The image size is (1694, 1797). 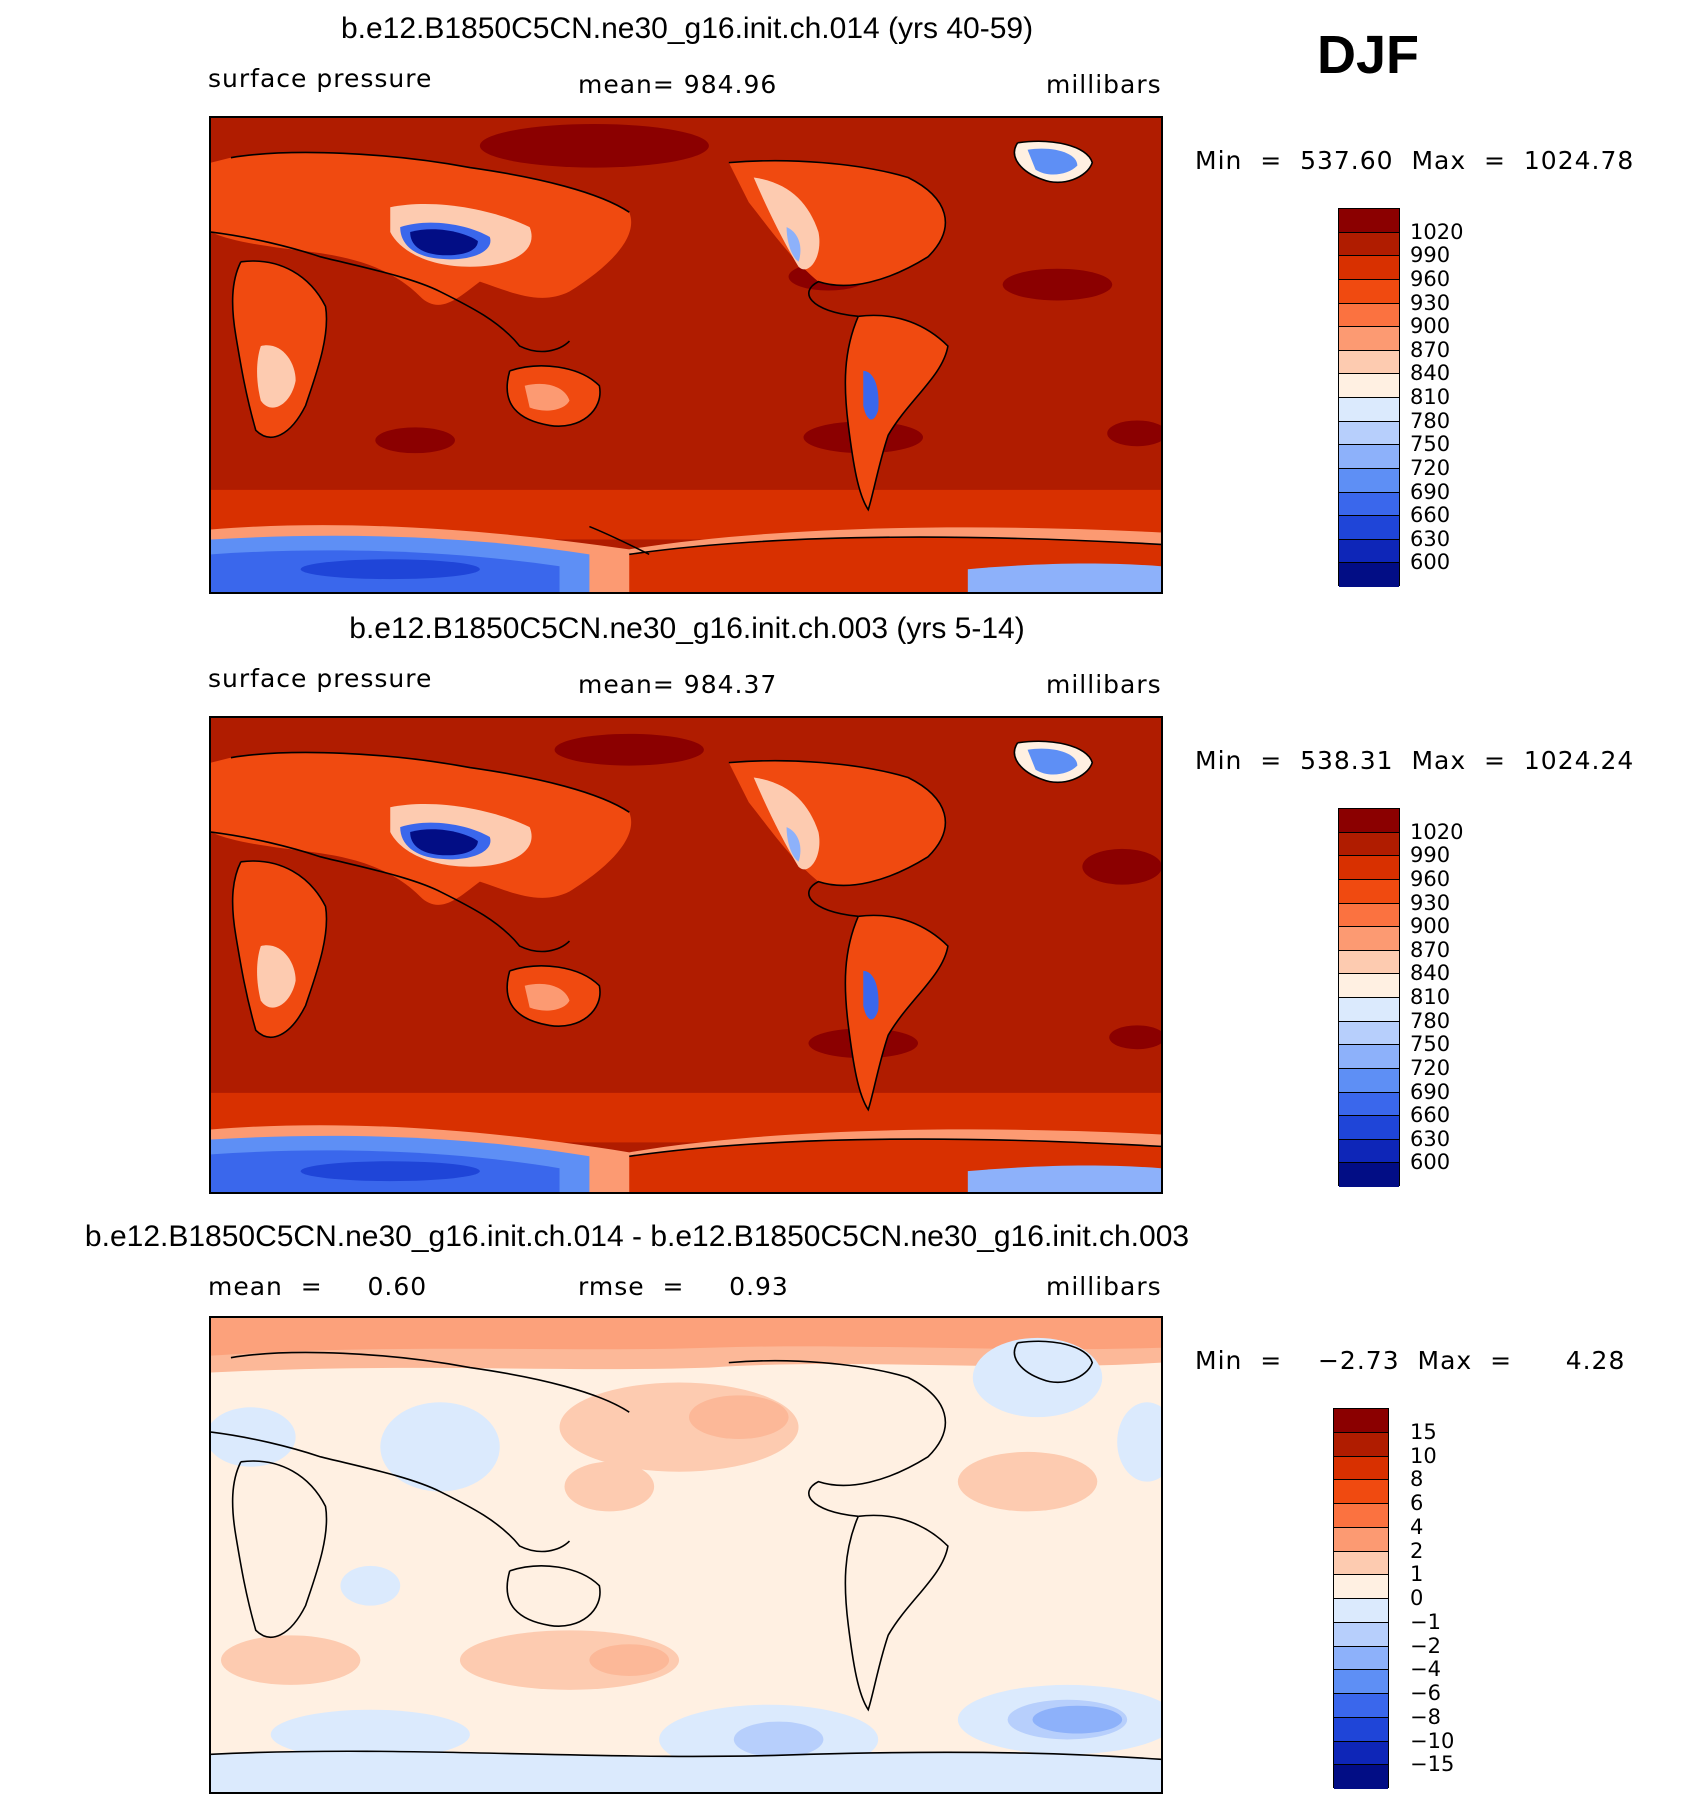 I want to click on panel-top-colorbar-label: 690, so click(x=1430, y=491).